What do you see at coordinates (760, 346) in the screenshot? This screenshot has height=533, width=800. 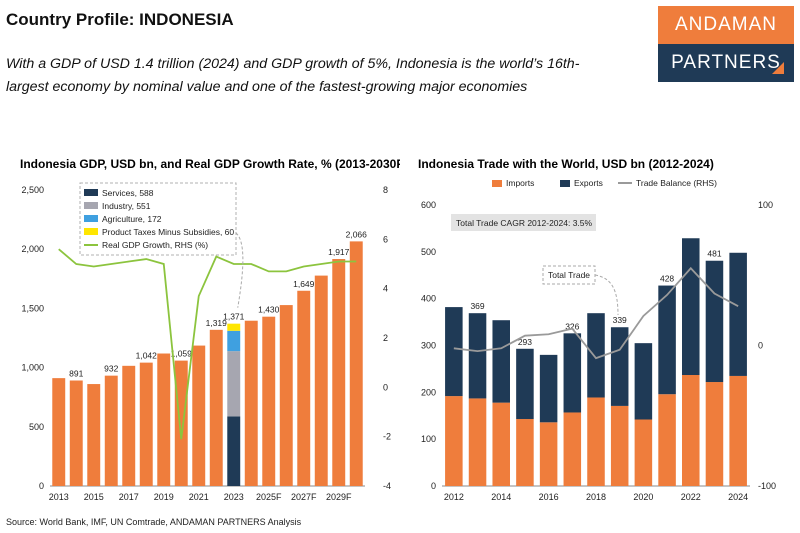 I see `trade-y2-tick-label: 0` at bounding box center [760, 346].